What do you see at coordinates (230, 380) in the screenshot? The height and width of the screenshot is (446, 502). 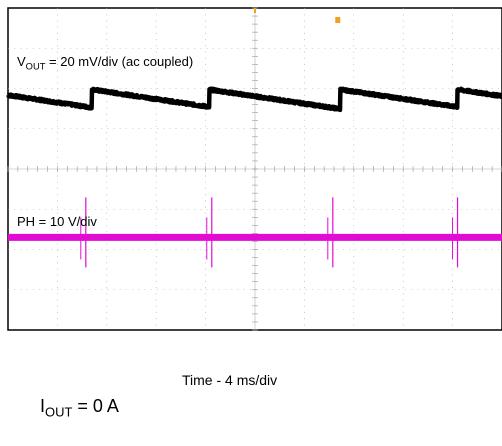 I see `x-axis-label: Time - 4 ms/div` at bounding box center [230, 380].